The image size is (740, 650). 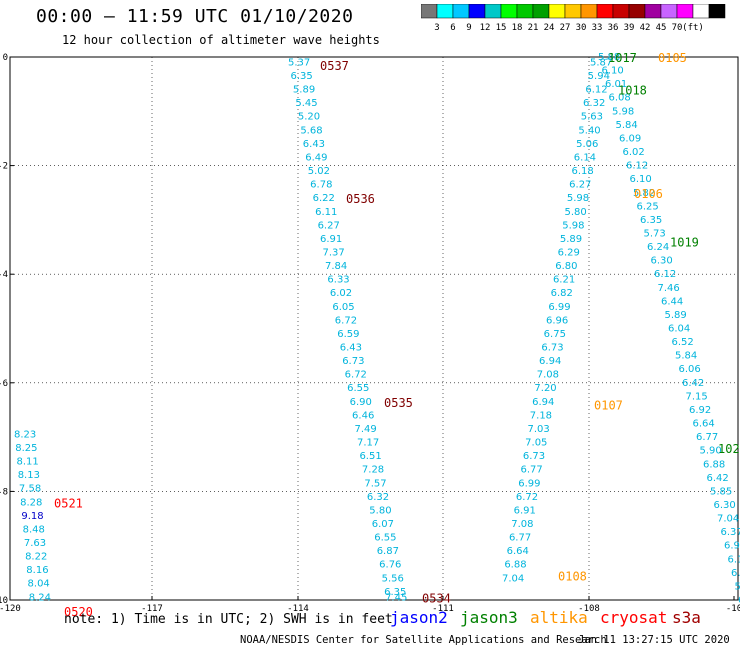 I want to click on legend-label: 3, so click(x=436, y=28).